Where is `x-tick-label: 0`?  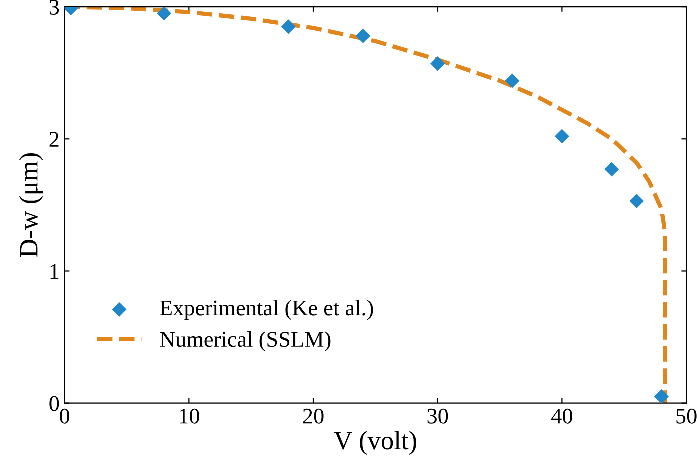 x-tick-label: 0 is located at coordinates (65, 416).